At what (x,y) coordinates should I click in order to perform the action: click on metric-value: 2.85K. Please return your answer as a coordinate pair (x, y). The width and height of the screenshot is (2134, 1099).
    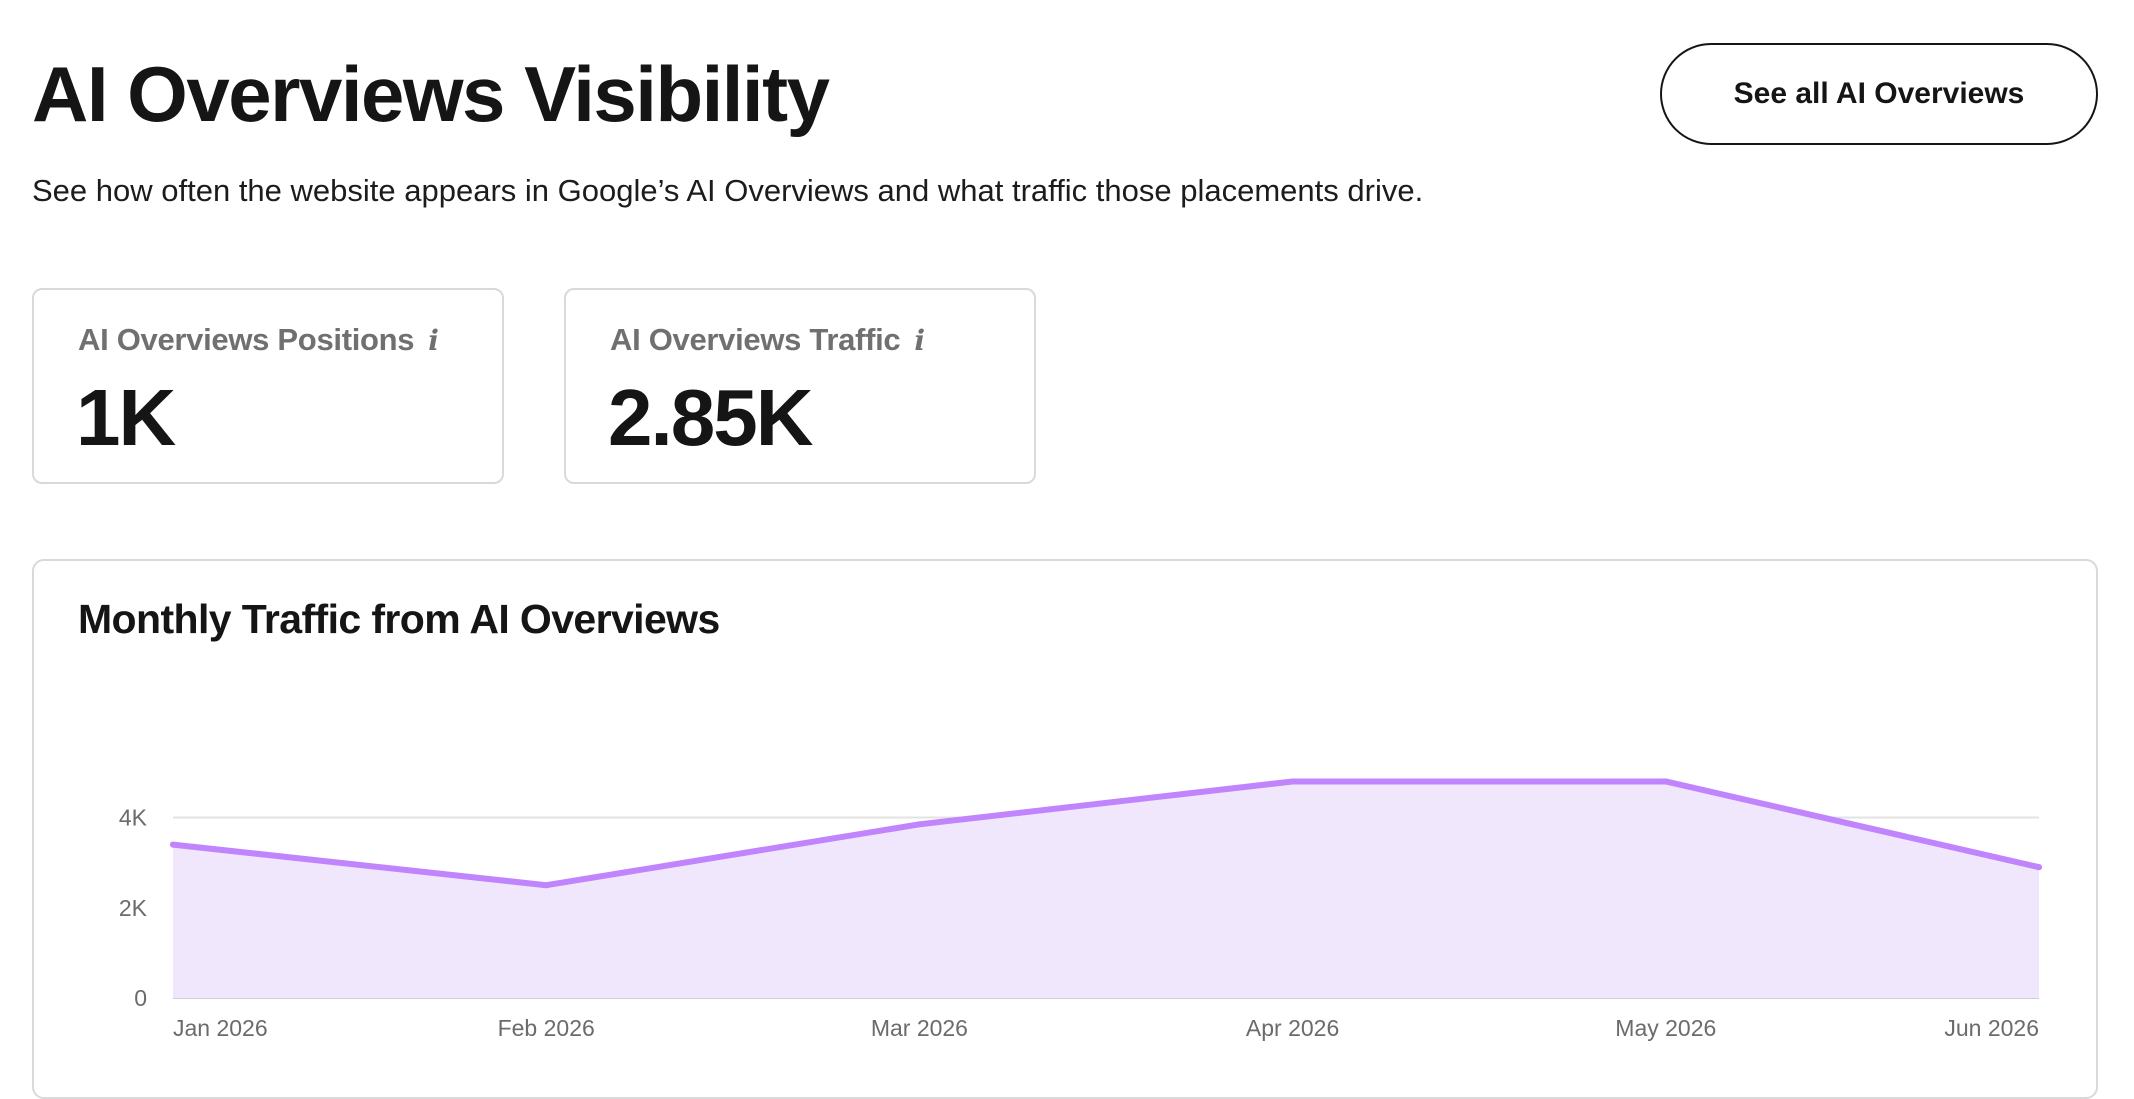
    Looking at the image, I should click on (710, 417).